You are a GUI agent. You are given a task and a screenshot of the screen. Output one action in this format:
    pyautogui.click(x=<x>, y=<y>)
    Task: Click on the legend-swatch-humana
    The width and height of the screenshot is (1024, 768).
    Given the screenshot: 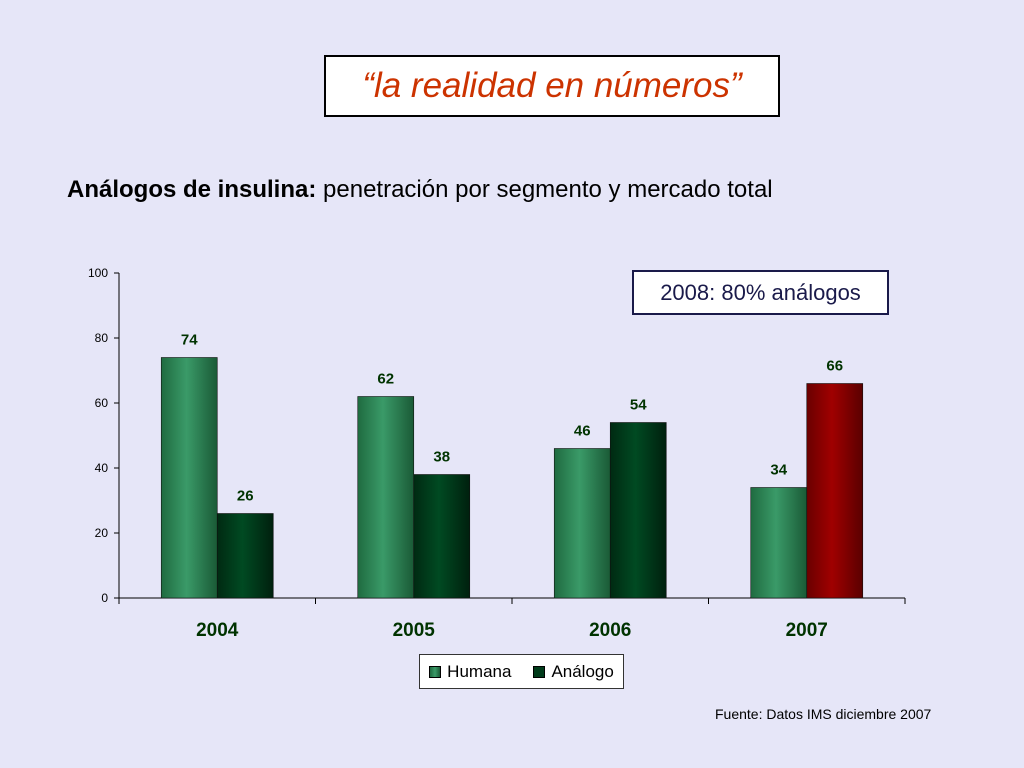 What is the action you would take?
    pyautogui.click(x=435, y=671)
    